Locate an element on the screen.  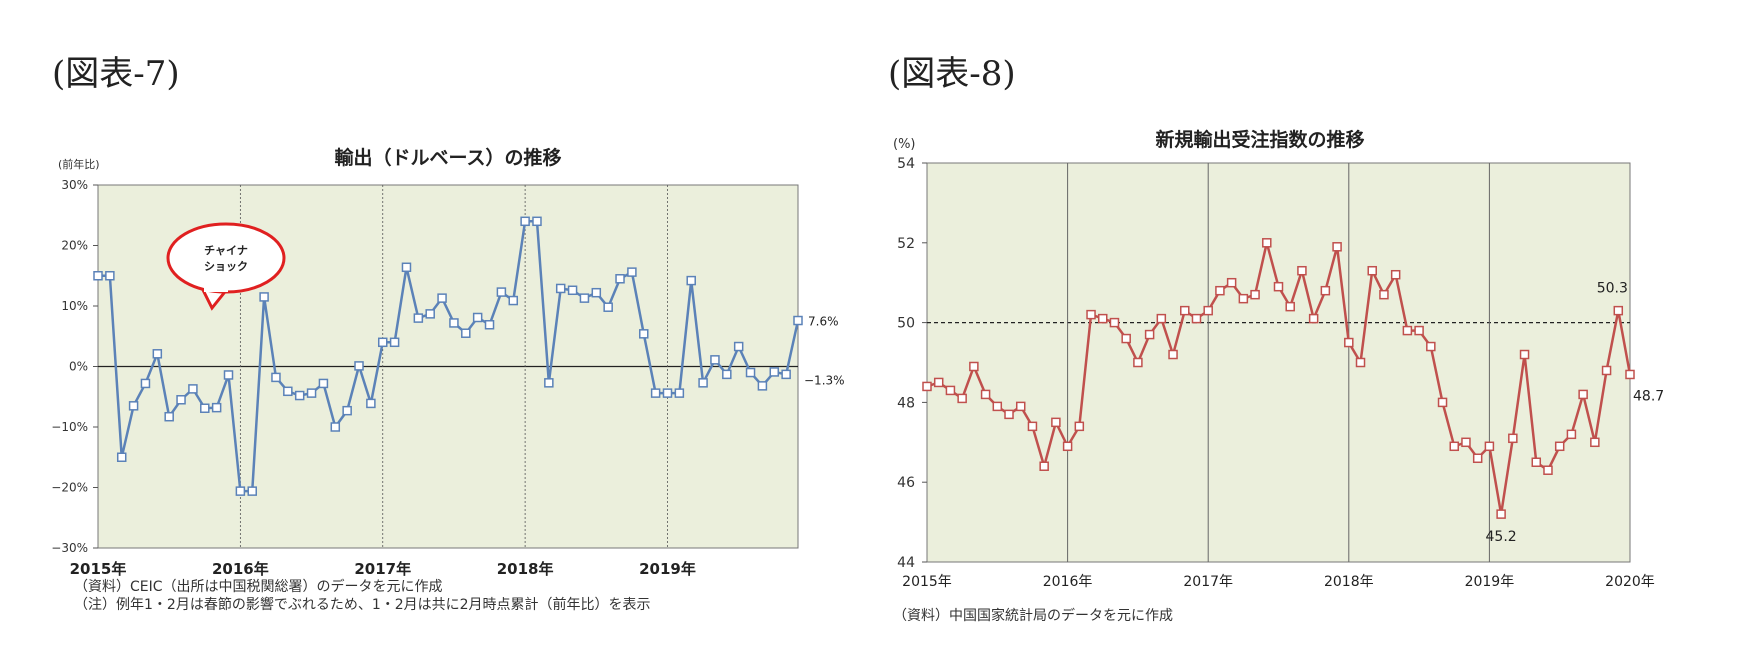
figure-7-source-note: （資料）CEIC（出所は中国税関総署）のデータを元に作成 is located at coordinates (258, 587).